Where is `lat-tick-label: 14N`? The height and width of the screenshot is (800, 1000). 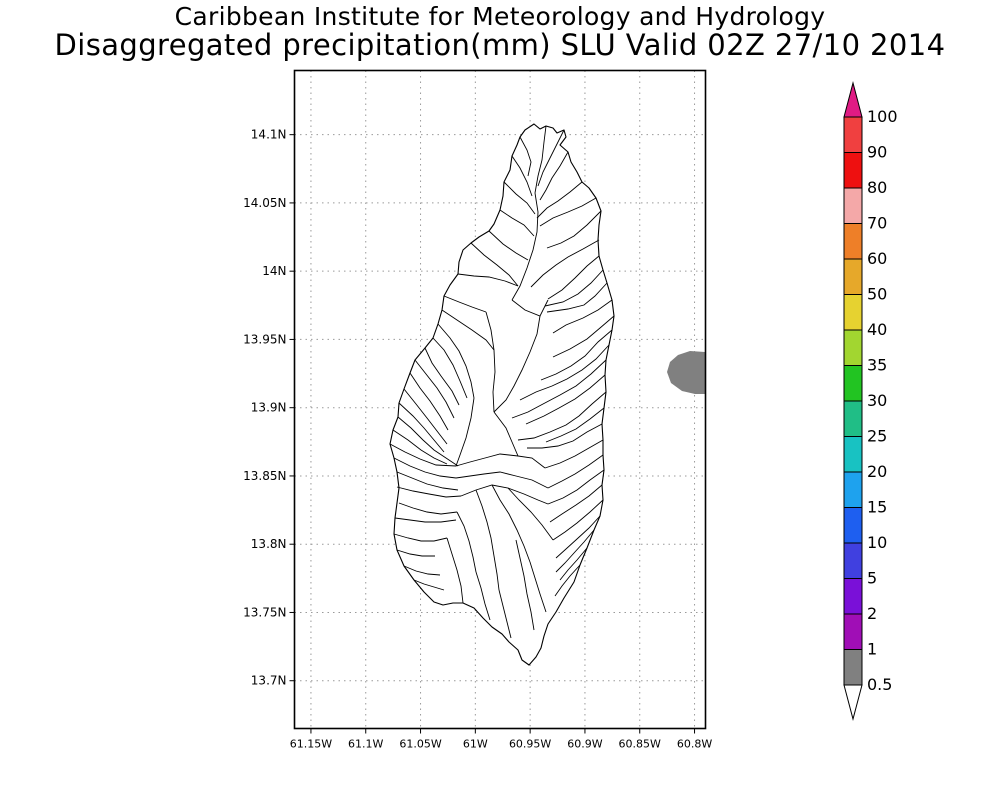
lat-tick-label: 14N is located at coordinates (274, 271).